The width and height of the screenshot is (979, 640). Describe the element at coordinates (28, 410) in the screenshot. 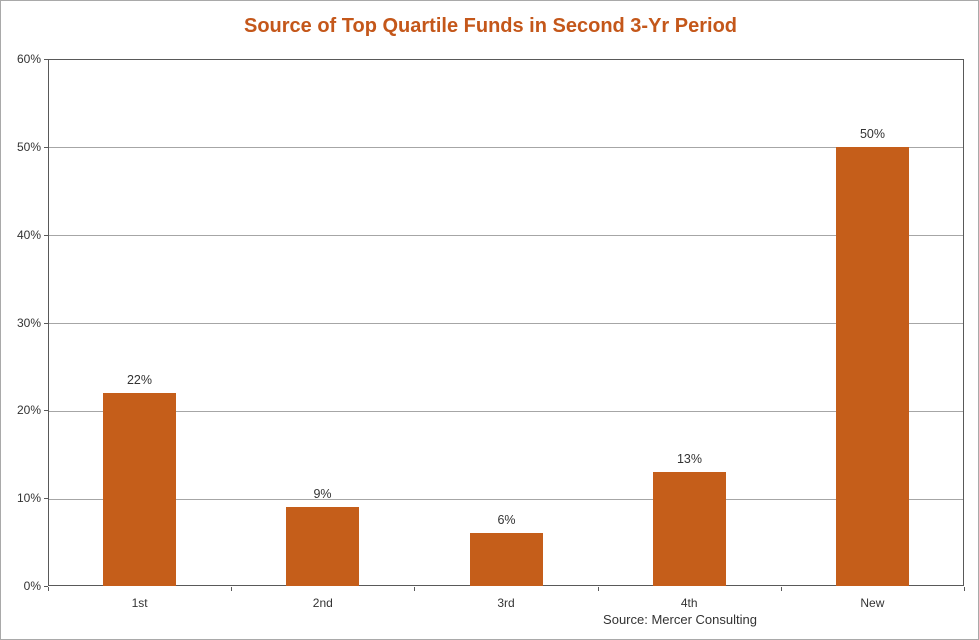

I see `y-axis-tick-label: 20%` at that location.